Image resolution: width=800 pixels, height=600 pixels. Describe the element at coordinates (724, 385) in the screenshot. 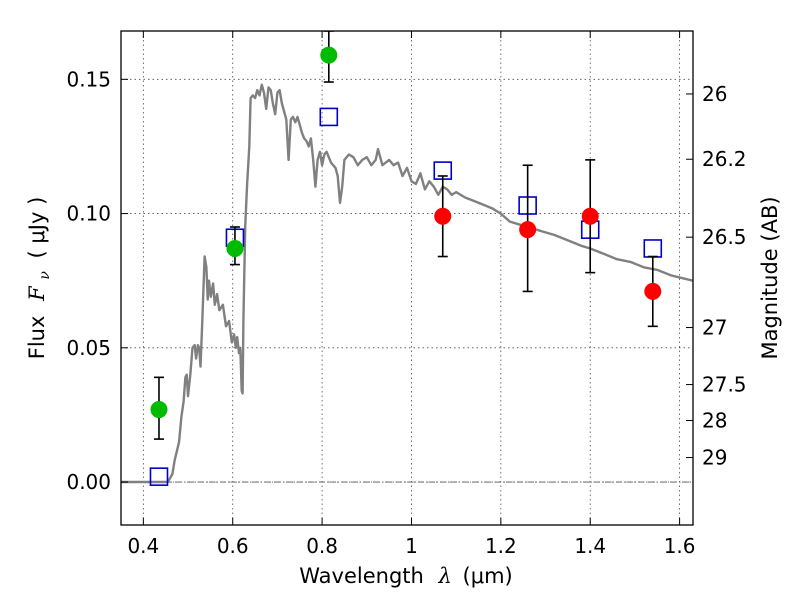

I see `y2-tick-label: 27.5` at that location.